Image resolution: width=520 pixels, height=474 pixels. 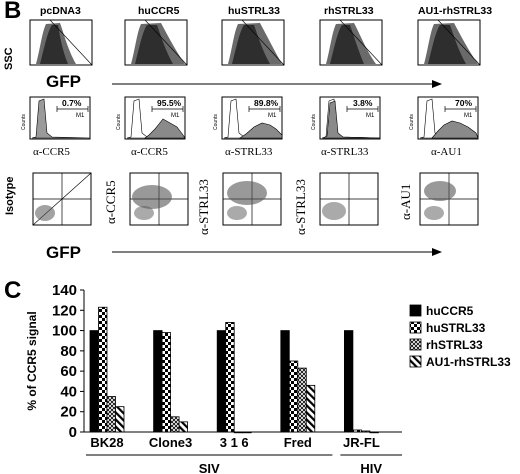 I want to click on legend-label: AU1-rhSTRL33, so click(x=468, y=362).